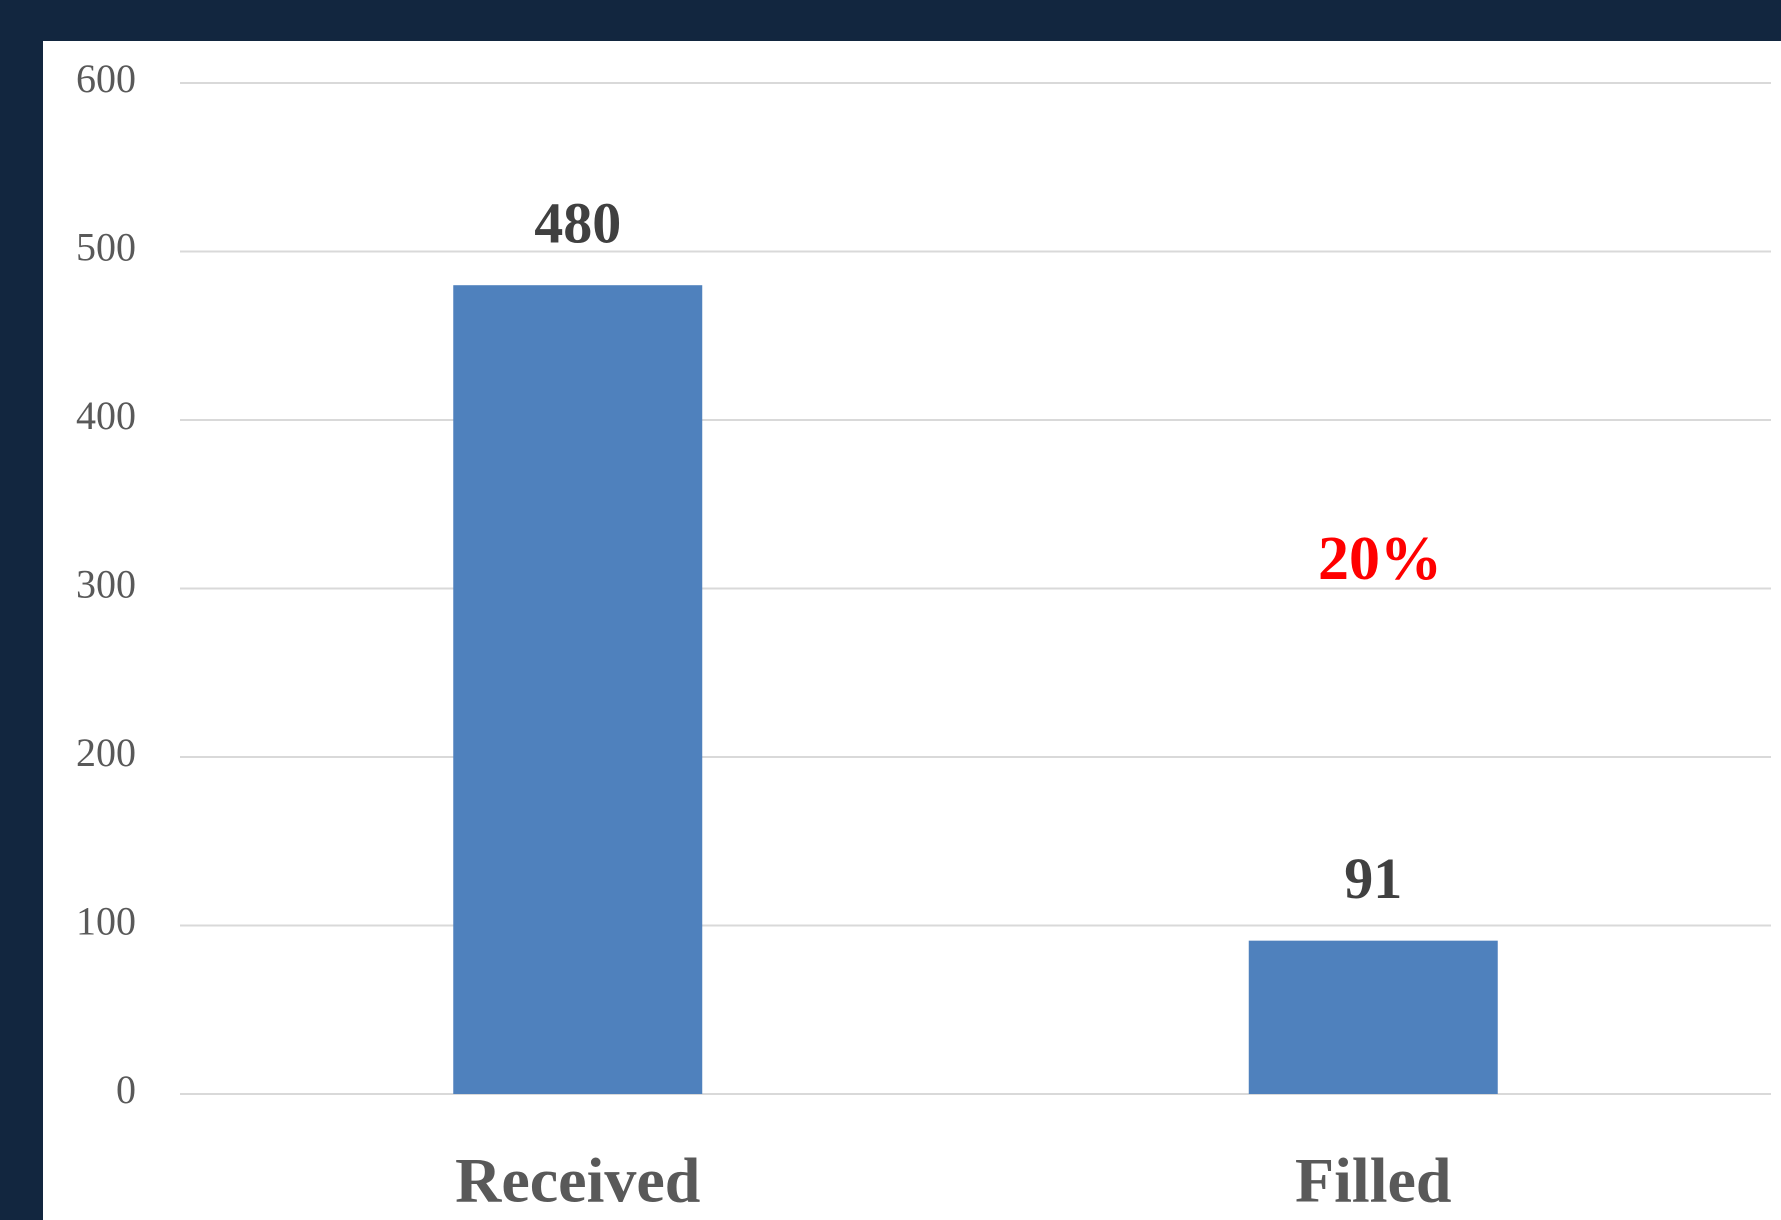  What do you see at coordinates (577, 1180) in the screenshot?
I see `x-tick-label: Received` at bounding box center [577, 1180].